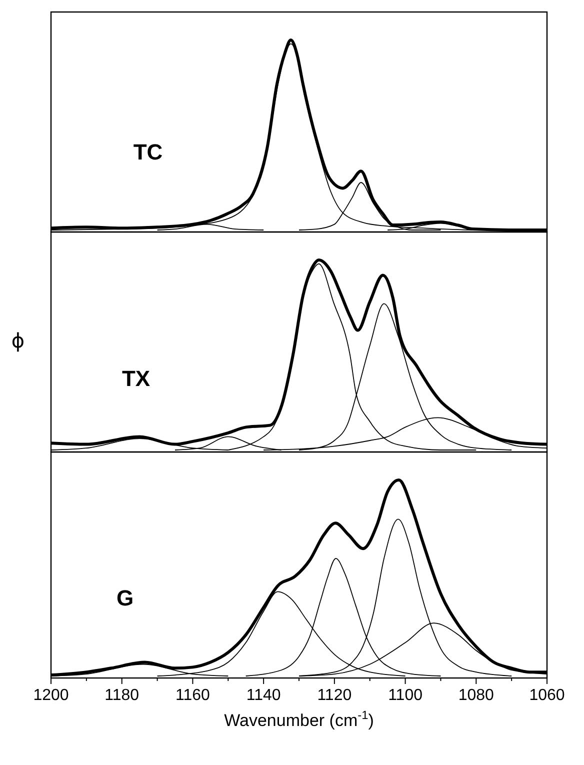 Image resolution: width=584 pixels, height=765 pixels. What do you see at coordinates (136, 378) in the screenshot?
I see `annotation: TX` at bounding box center [136, 378].